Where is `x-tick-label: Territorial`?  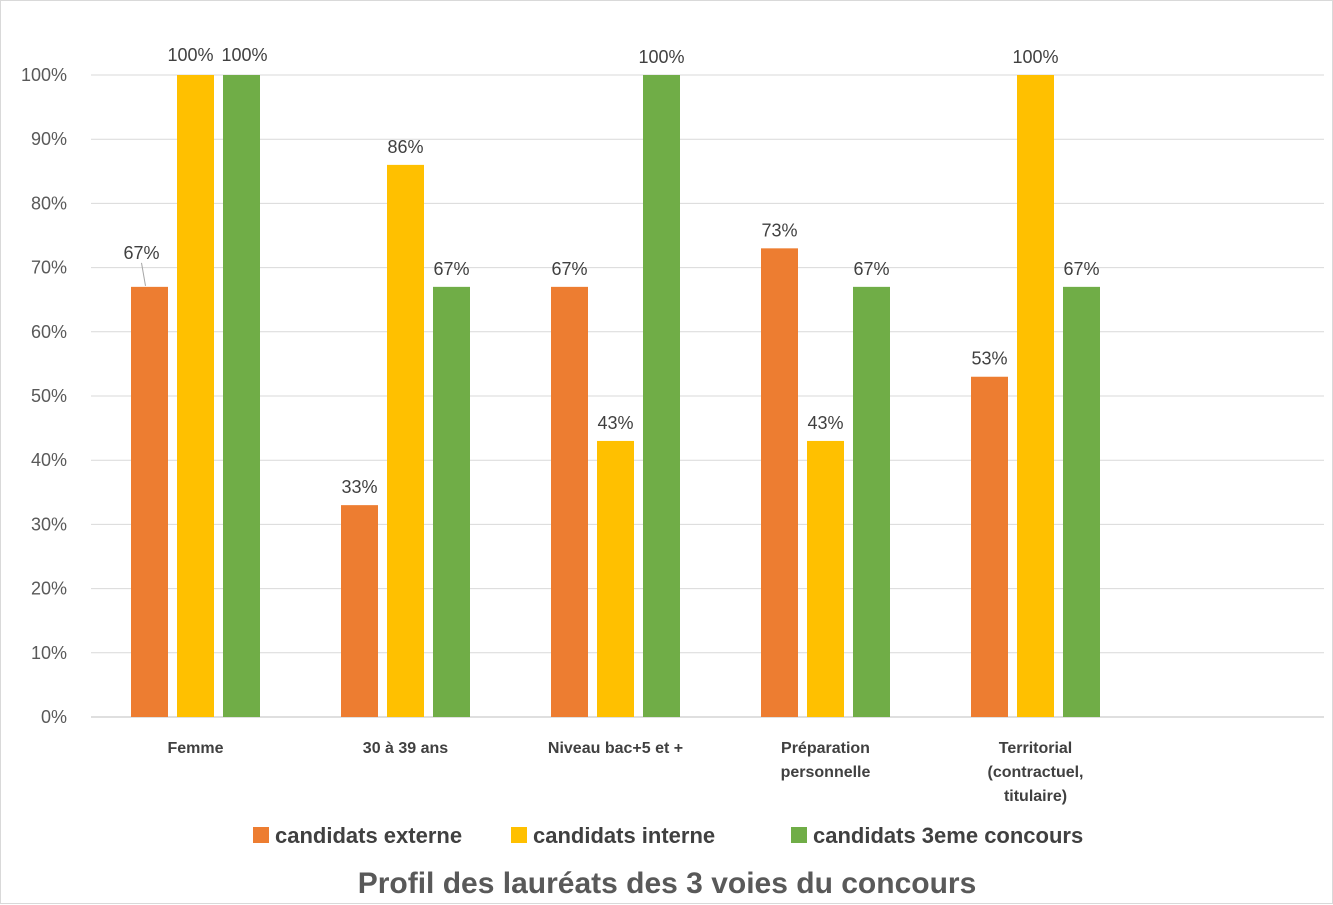
x-tick-label: Territorial is located at coordinates (1036, 748).